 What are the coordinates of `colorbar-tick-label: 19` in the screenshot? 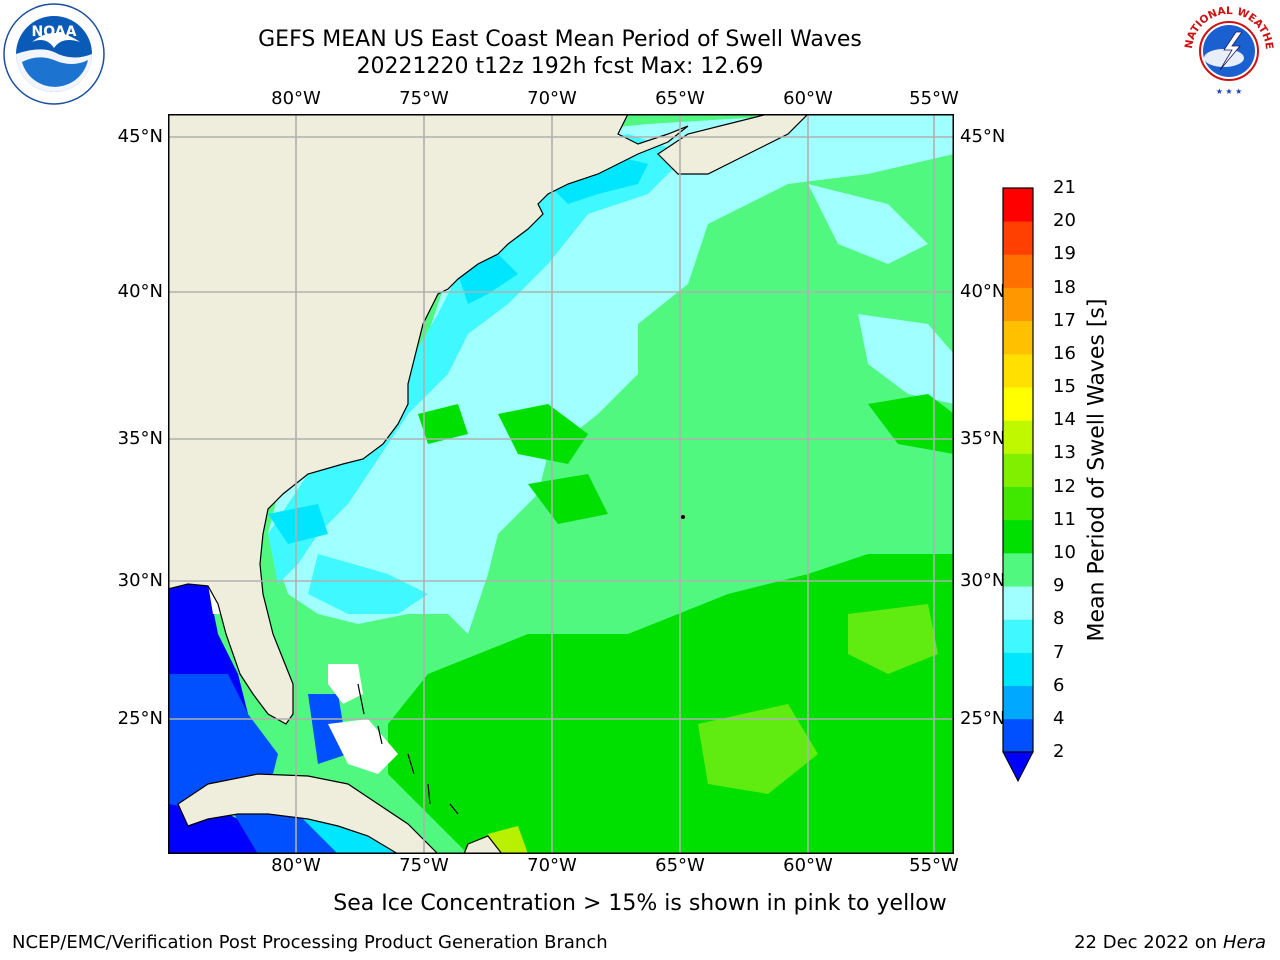 It's located at (1064, 254).